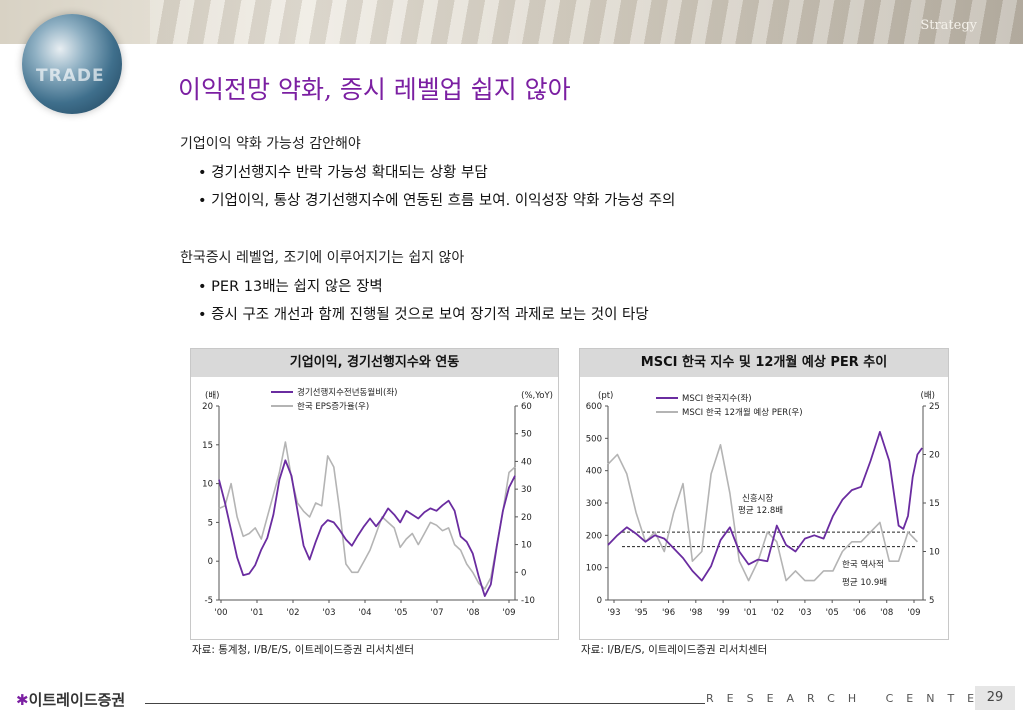 The width and height of the screenshot is (1023, 723). What do you see at coordinates (863, 564) in the screenshot?
I see `annotation-kr-label: 한국 역사적` at bounding box center [863, 564].